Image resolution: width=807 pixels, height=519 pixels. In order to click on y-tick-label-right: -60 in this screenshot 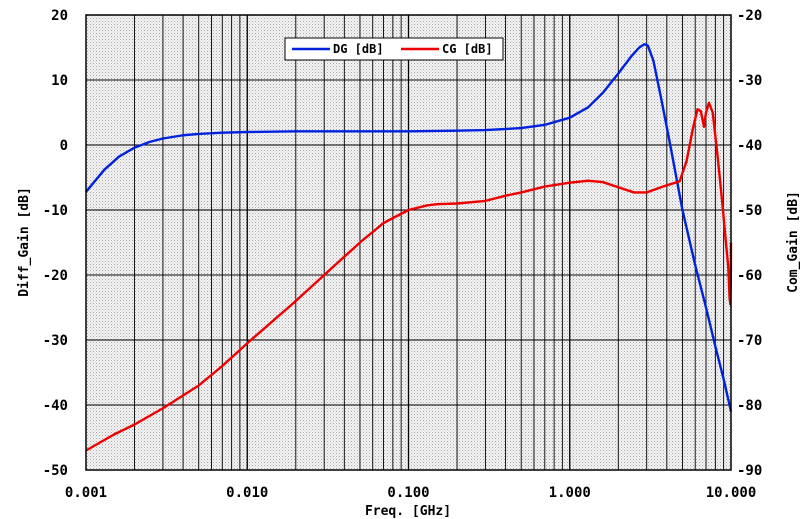, I will do `click(749, 276)`.